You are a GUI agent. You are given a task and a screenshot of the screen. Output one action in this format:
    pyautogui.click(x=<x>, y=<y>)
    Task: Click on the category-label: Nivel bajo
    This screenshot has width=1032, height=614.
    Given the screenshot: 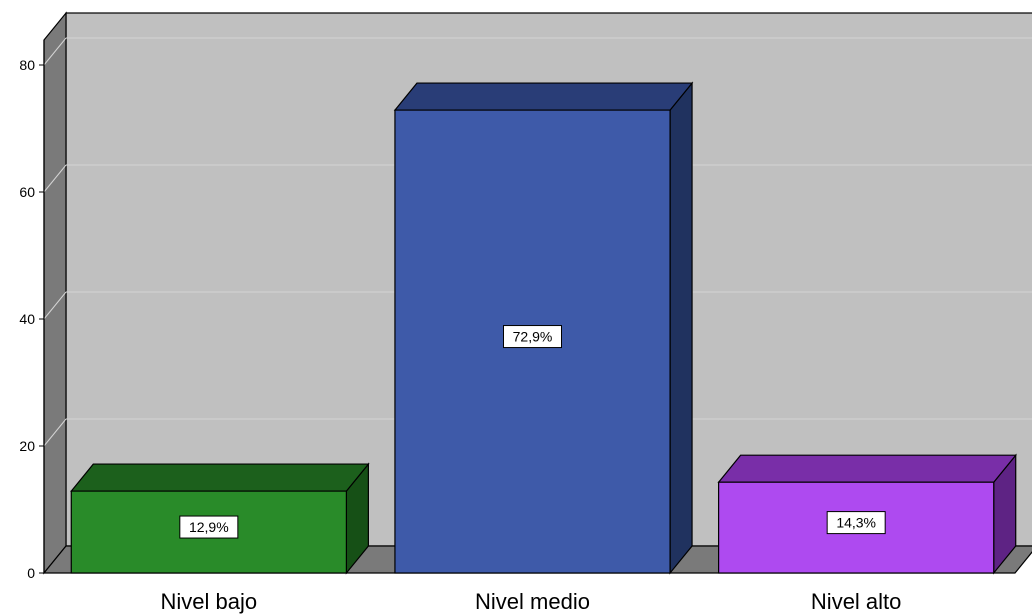 What is the action you would take?
    pyautogui.click(x=209, y=601)
    